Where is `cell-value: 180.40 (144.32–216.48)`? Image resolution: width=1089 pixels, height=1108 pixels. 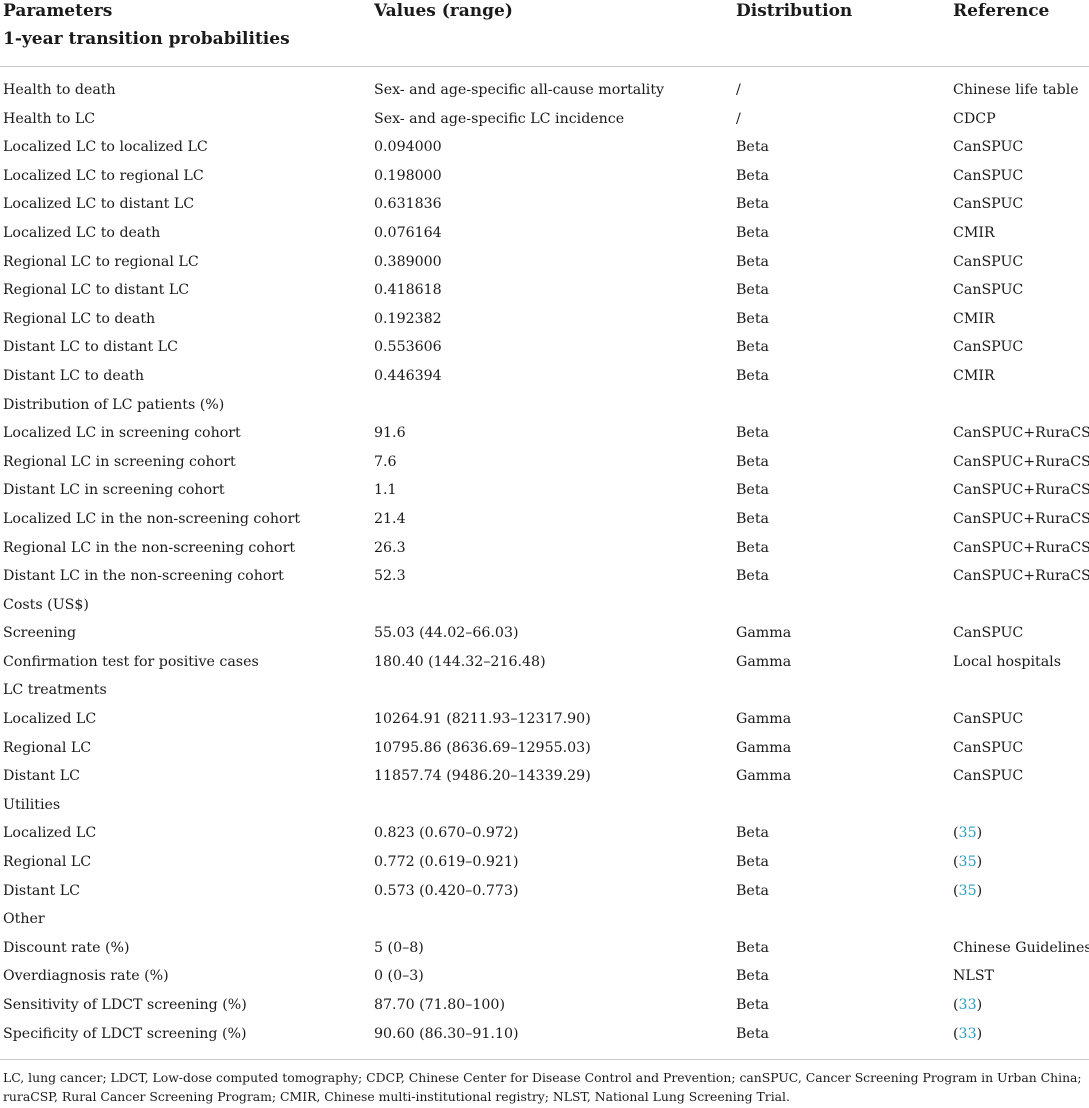
cell-value: 180.40 (144.32–216.48) is located at coordinates (460, 661).